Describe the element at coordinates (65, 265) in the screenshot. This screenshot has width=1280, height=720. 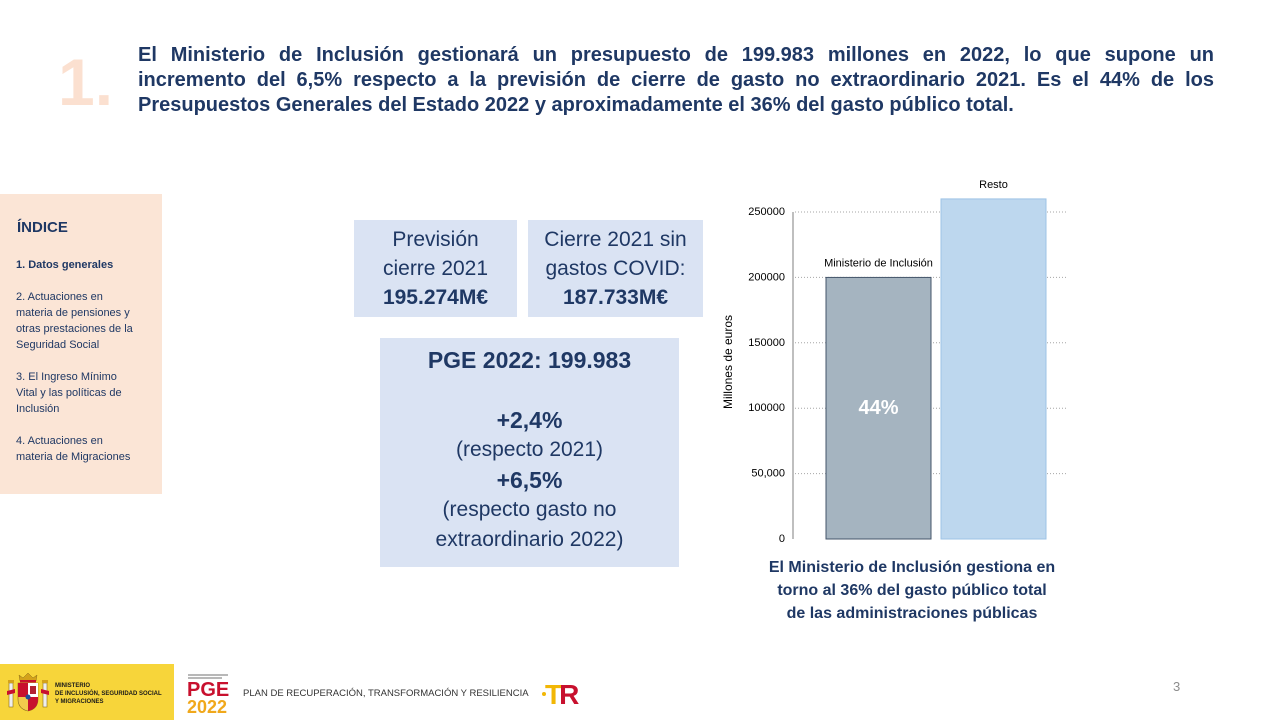
I see `sidebar-item-label: 1. Datos generales` at that location.